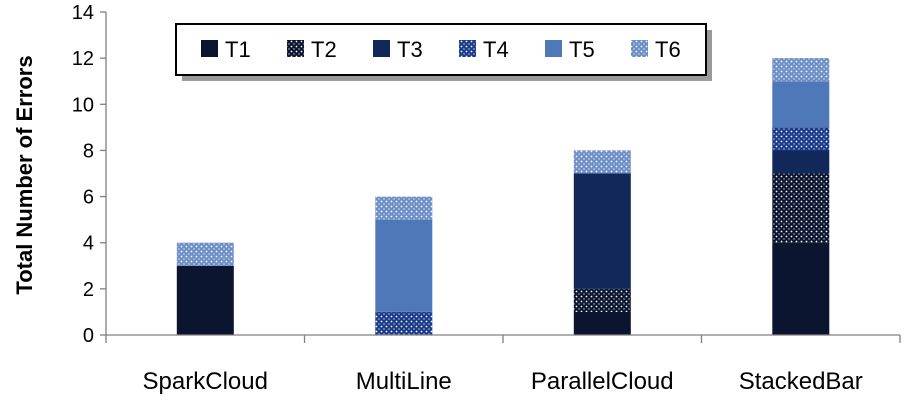 Image resolution: width=912 pixels, height=404 pixels. What do you see at coordinates (404, 381) in the screenshot?
I see `x-category-label: MultiLine` at bounding box center [404, 381].